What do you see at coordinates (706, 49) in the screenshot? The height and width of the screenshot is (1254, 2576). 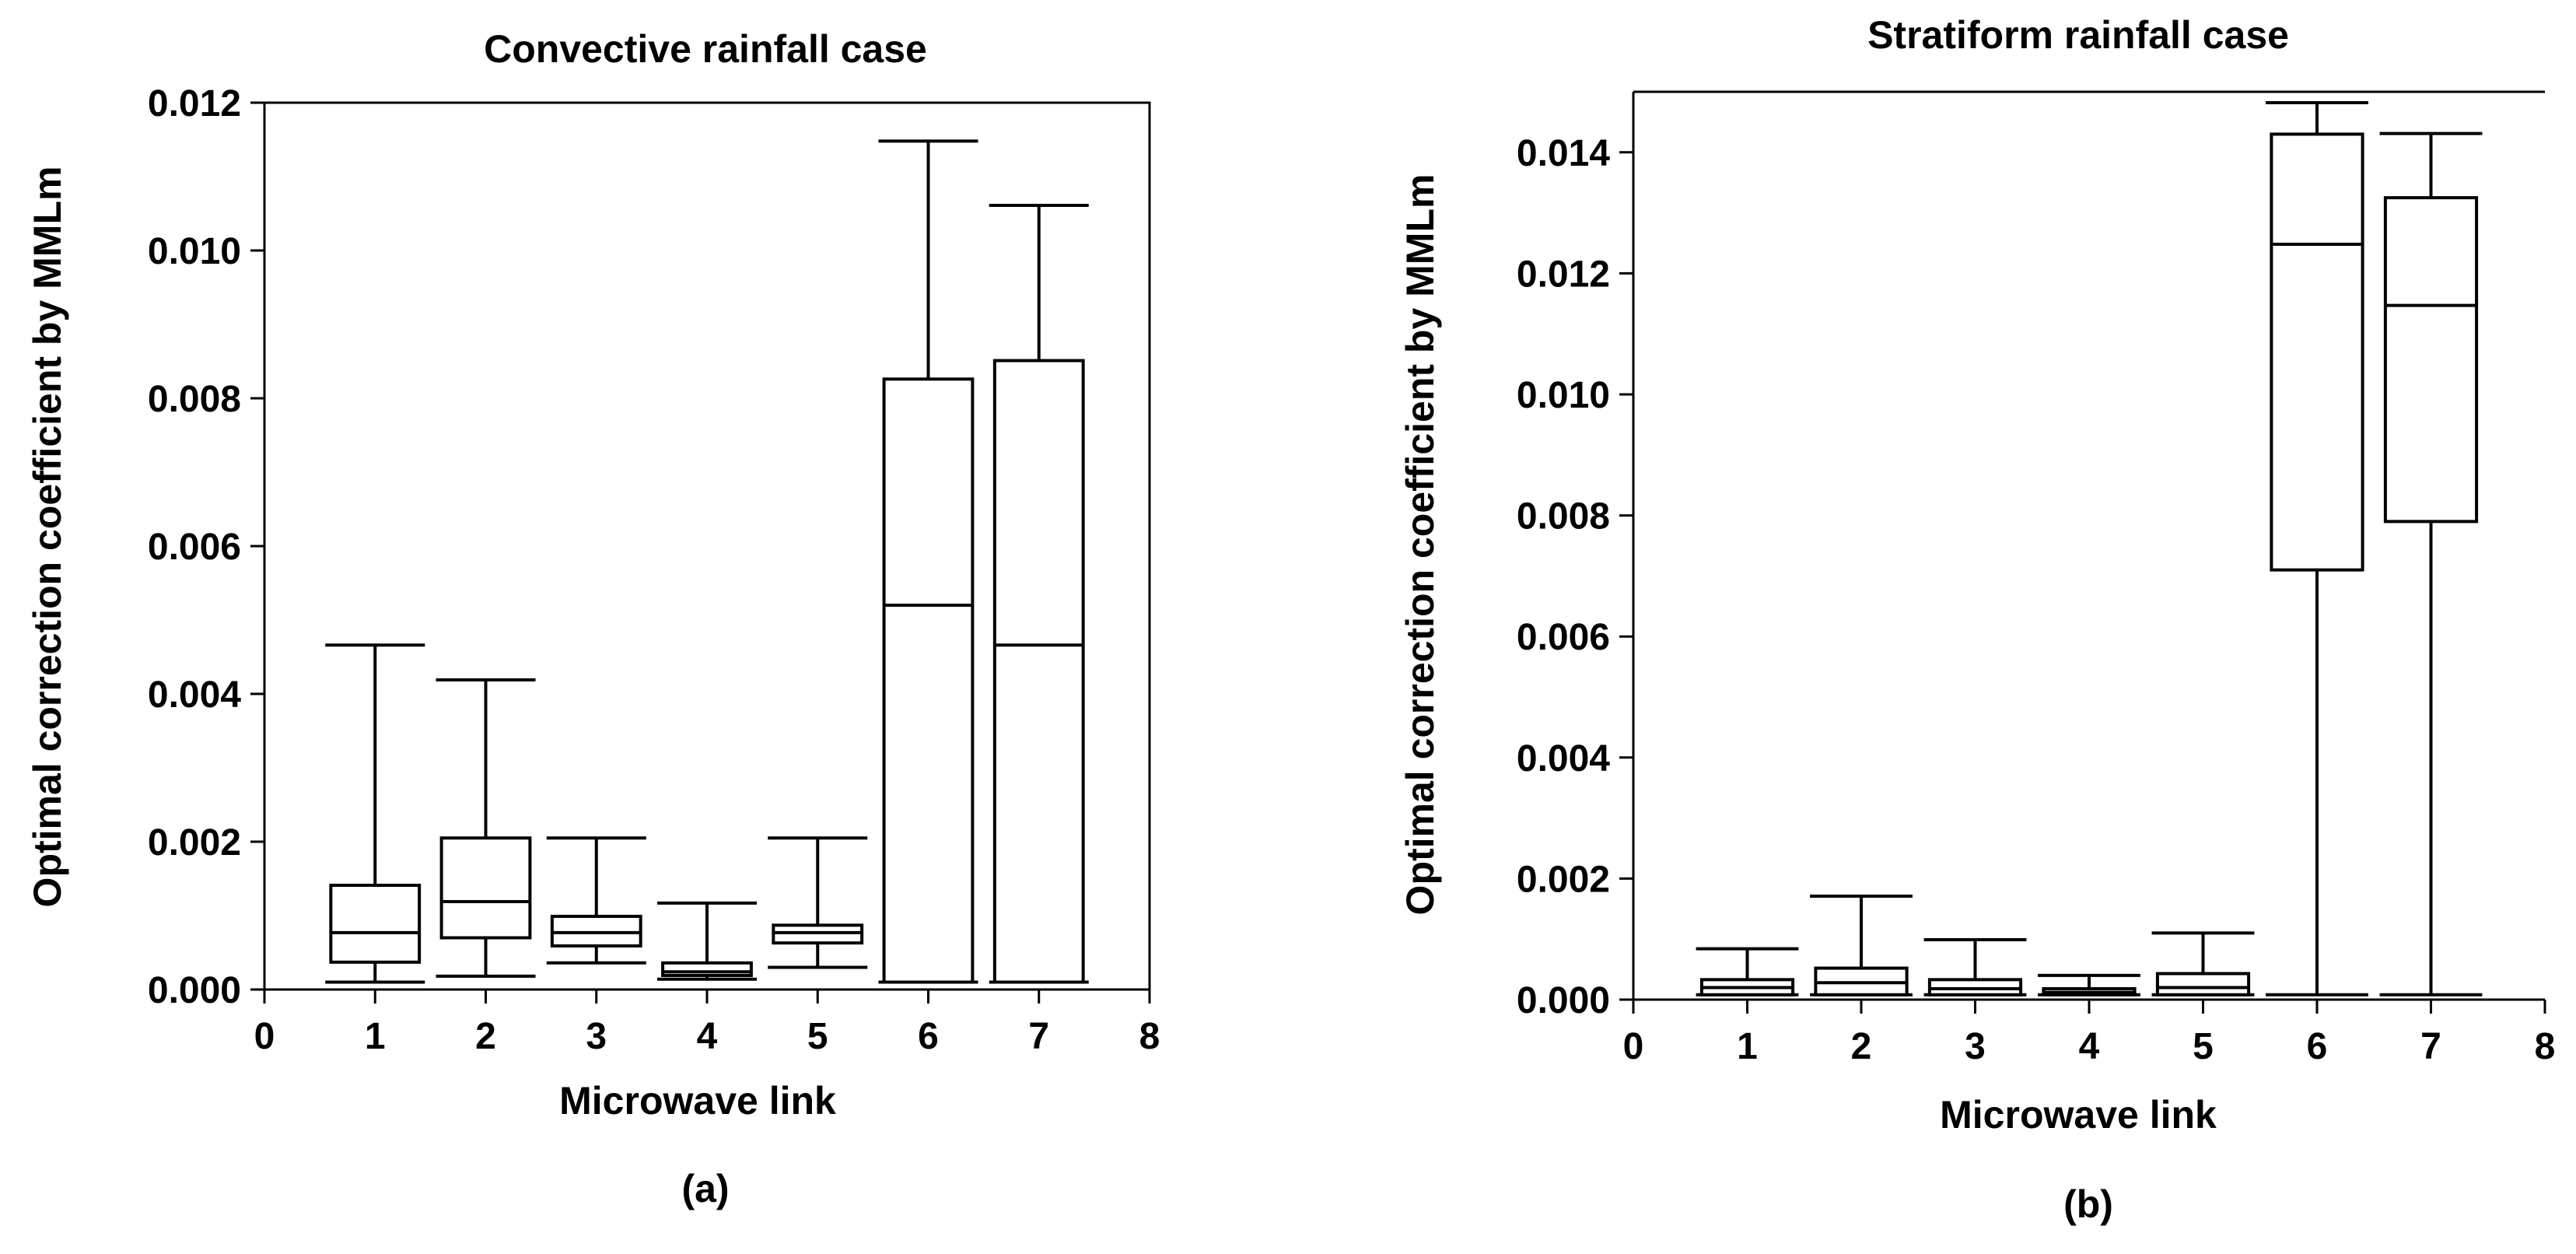 I see `chart-title: Convective rainfall case` at bounding box center [706, 49].